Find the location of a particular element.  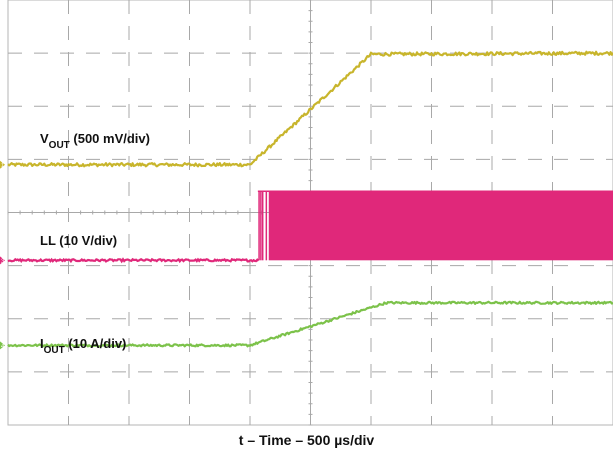

x-axis-label: t – Time – 500 µs/div is located at coordinates (306, 440).